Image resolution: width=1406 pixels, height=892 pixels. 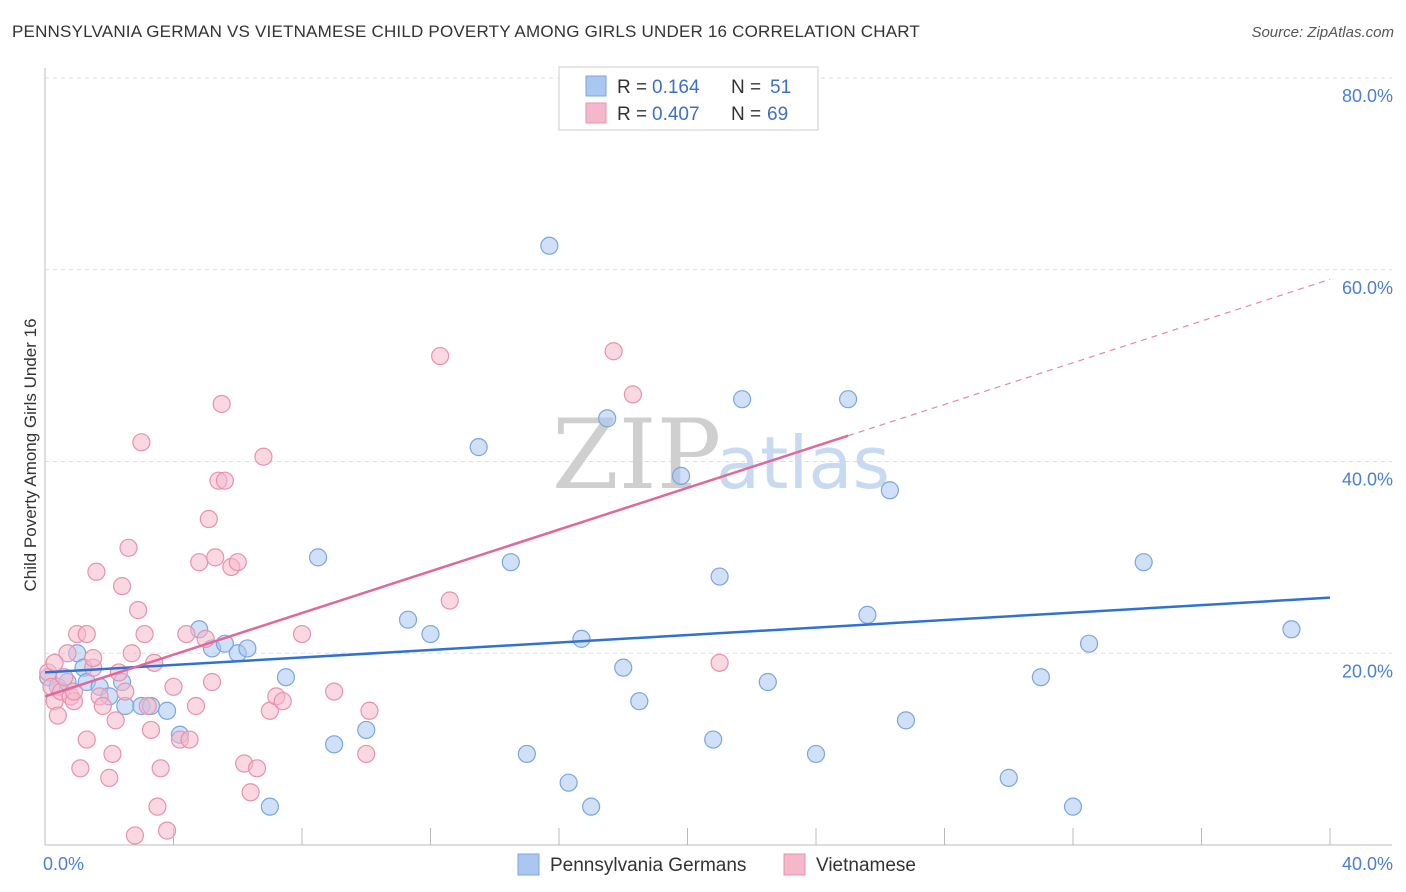 I want to click on y-axis-label: Child Poverty Among Girls Under 16, so click(x=30, y=454).